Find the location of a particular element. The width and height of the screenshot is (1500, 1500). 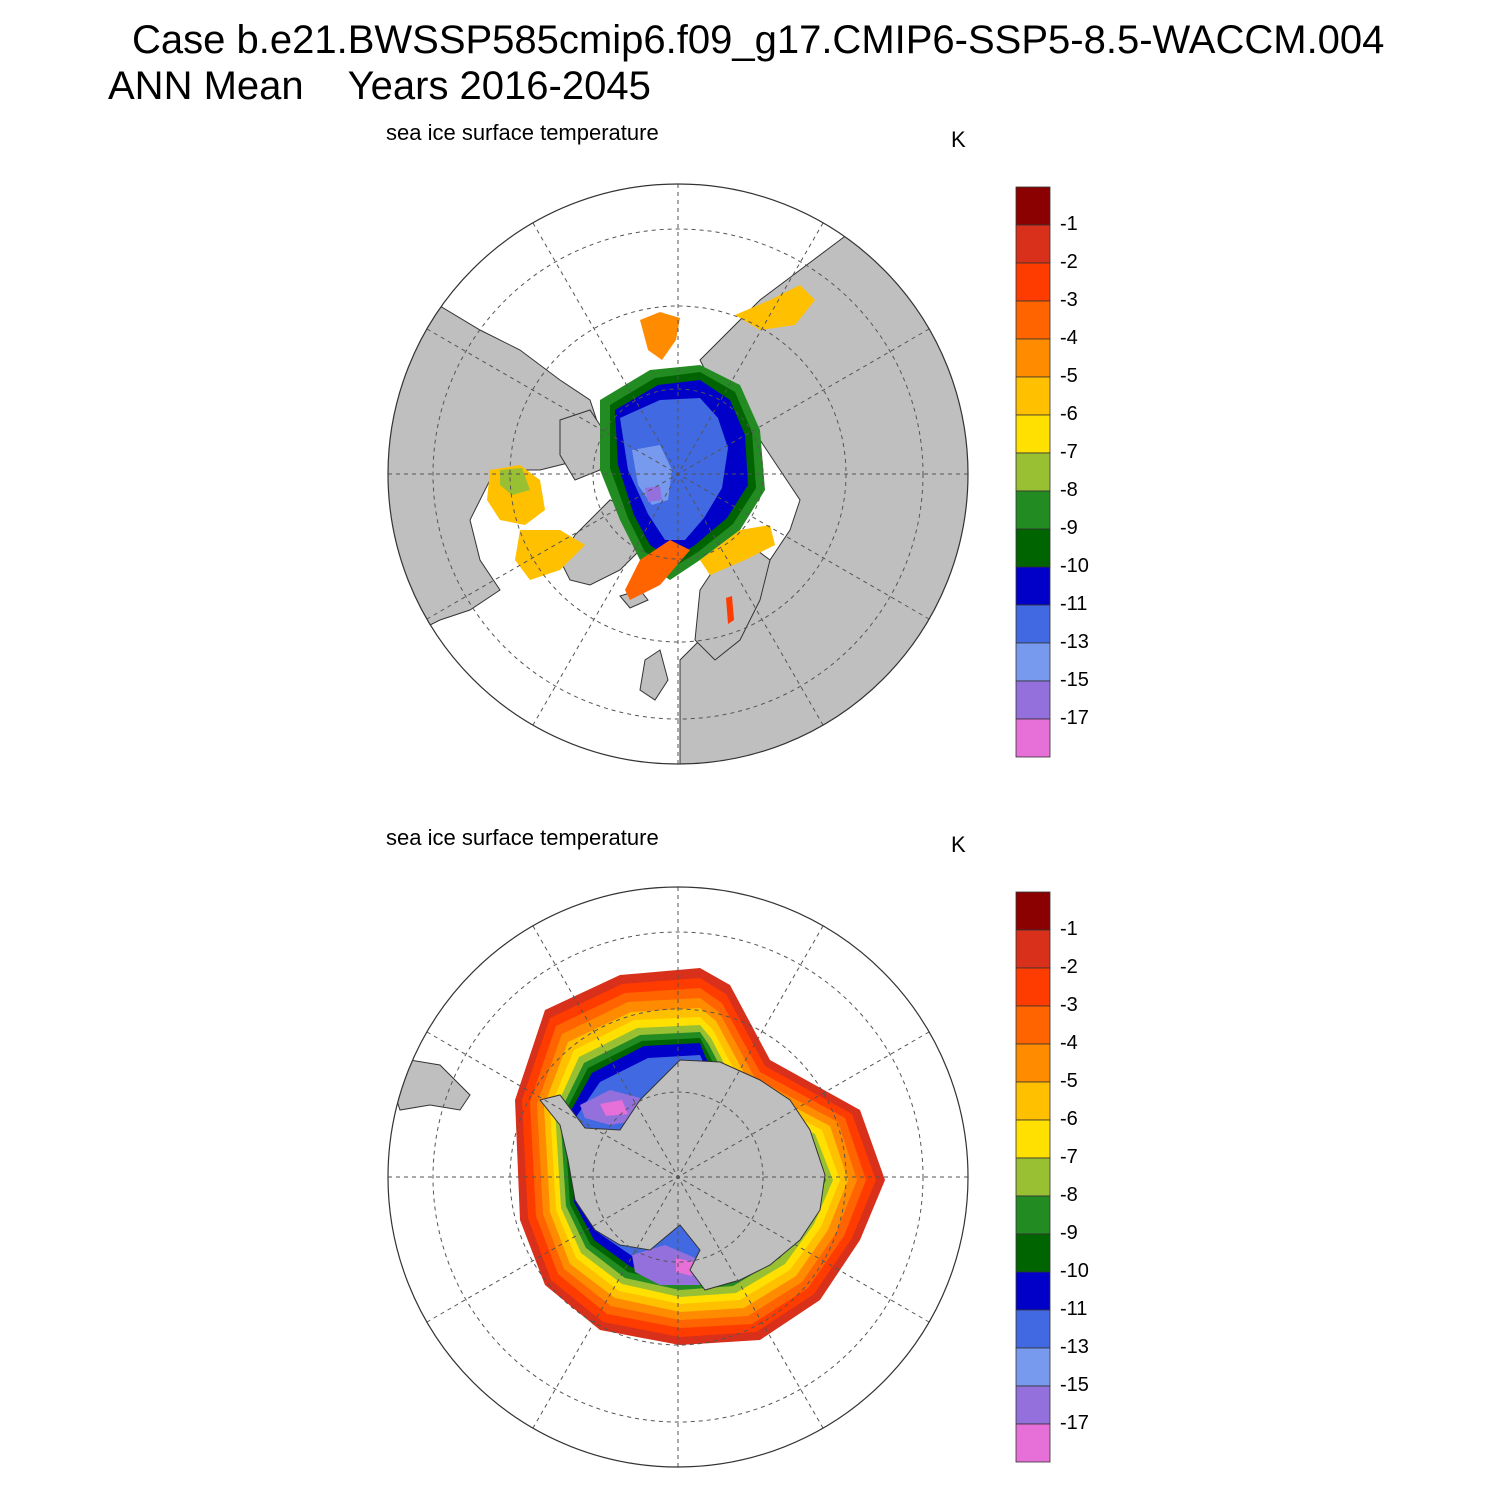

period-title: ANN Mean Years 2016-2045 is located at coordinates (379, 86).